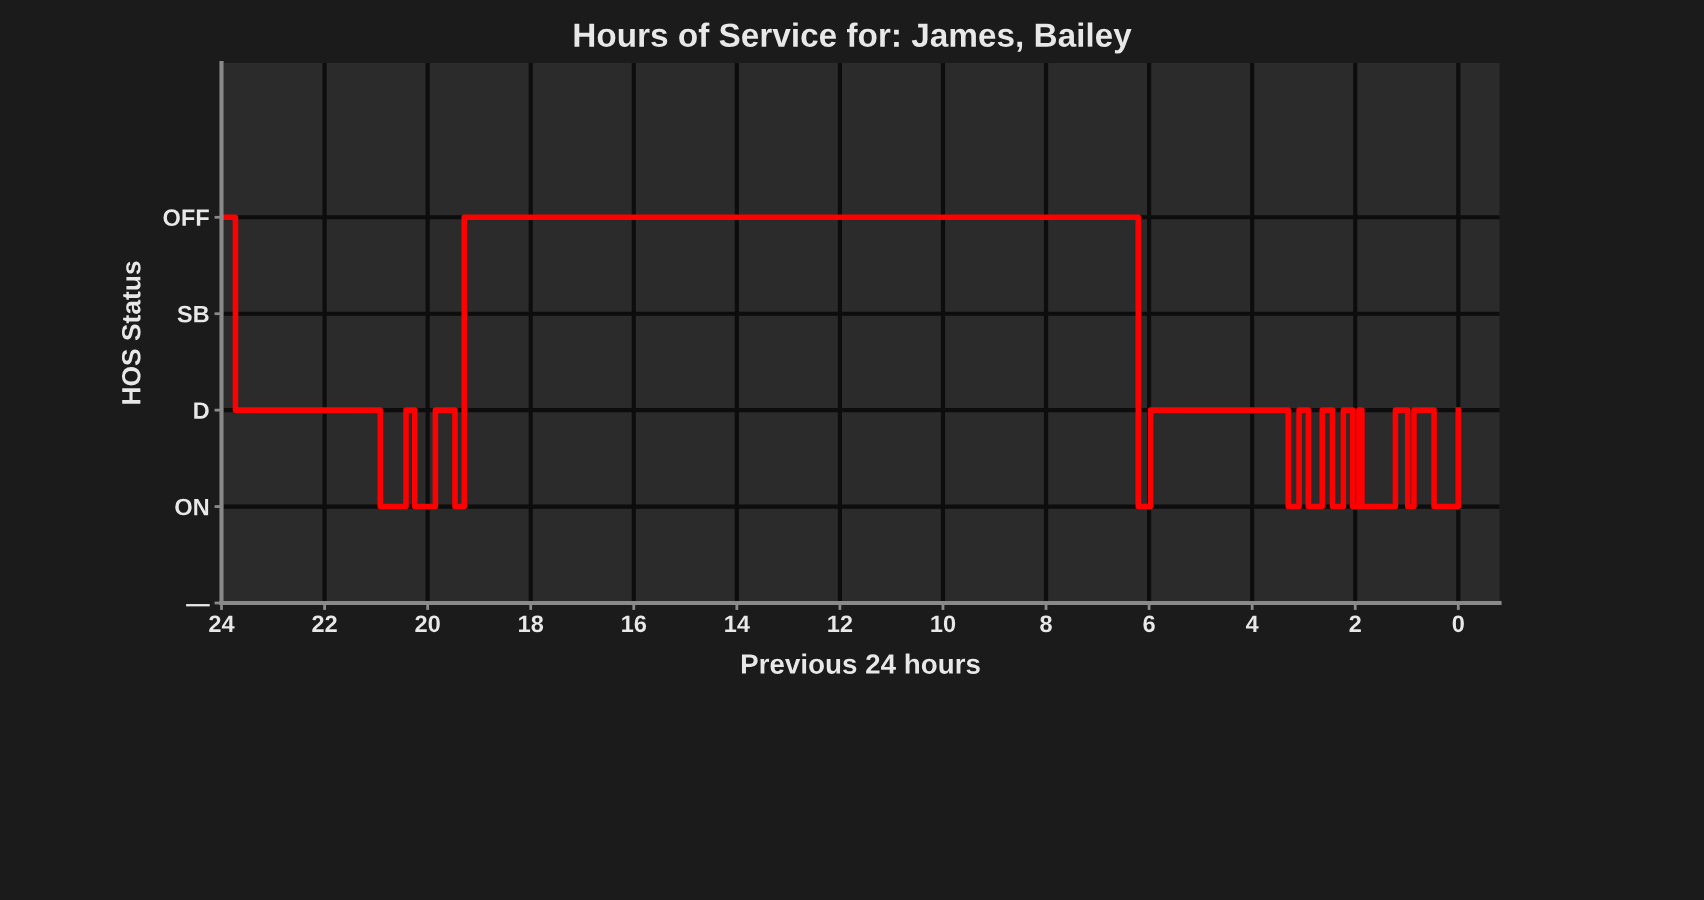 Image resolution: width=1704 pixels, height=900 pixels. I want to click on x-tick-label: 16, so click(634, 624).